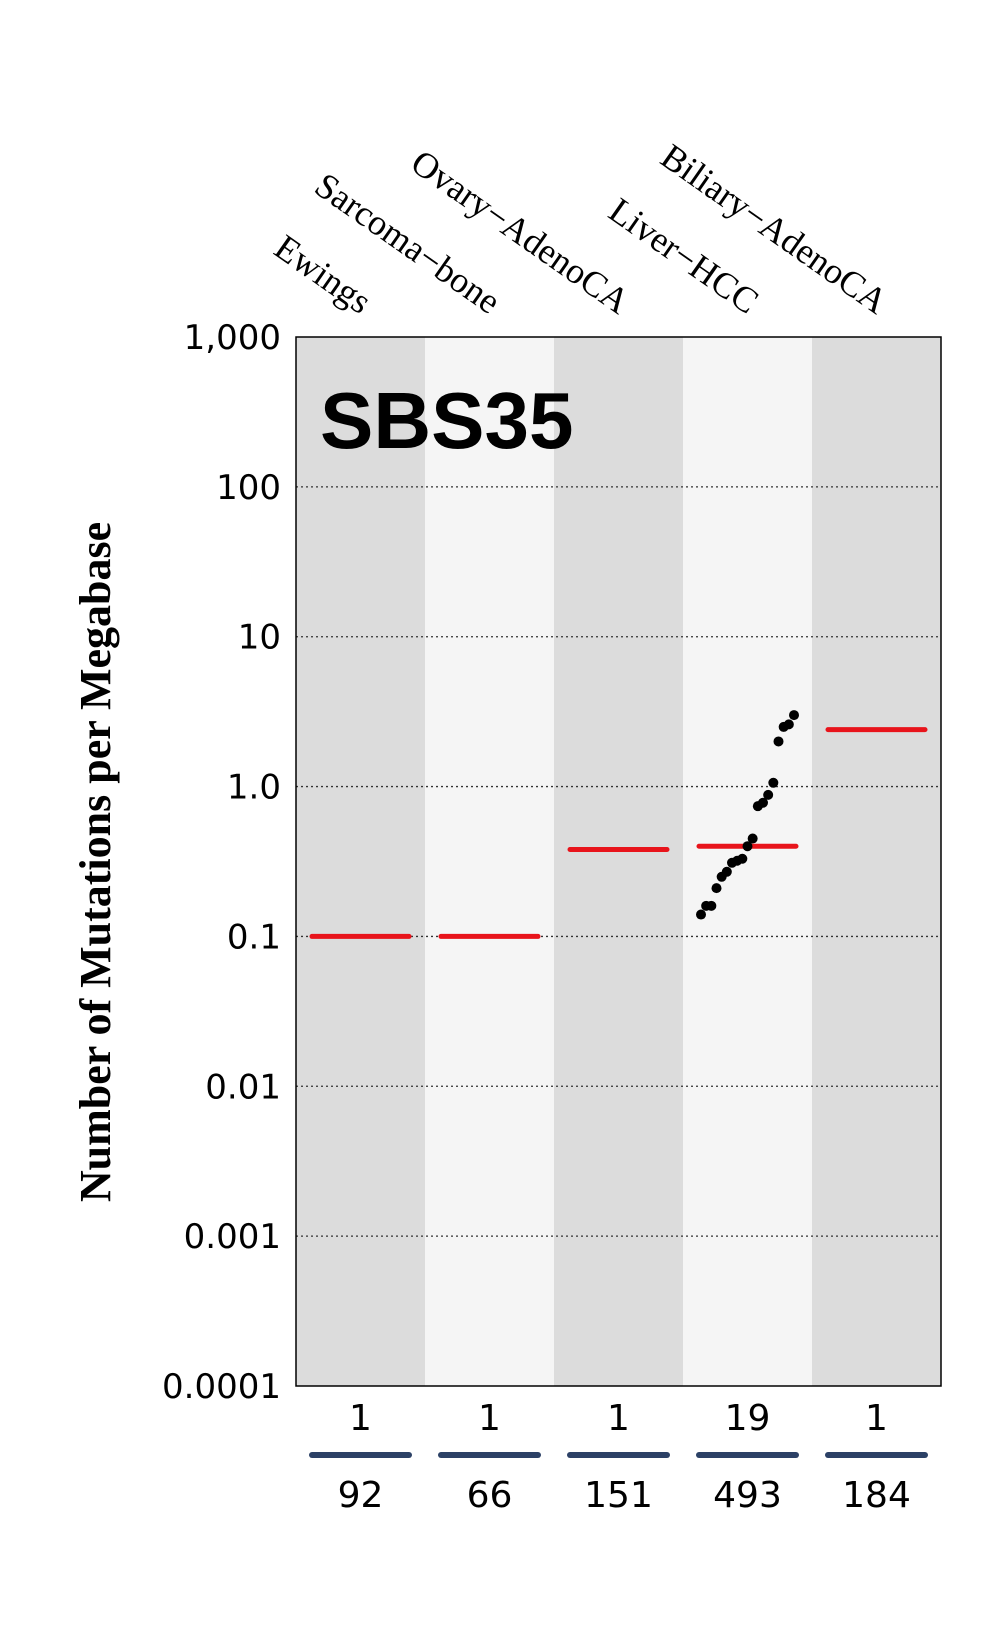 Image resolution: width=1007 pixels, height=1650 pixels. Describe the element at coordinates (747, 815) in the screenshot. I see `data-points` at that location.